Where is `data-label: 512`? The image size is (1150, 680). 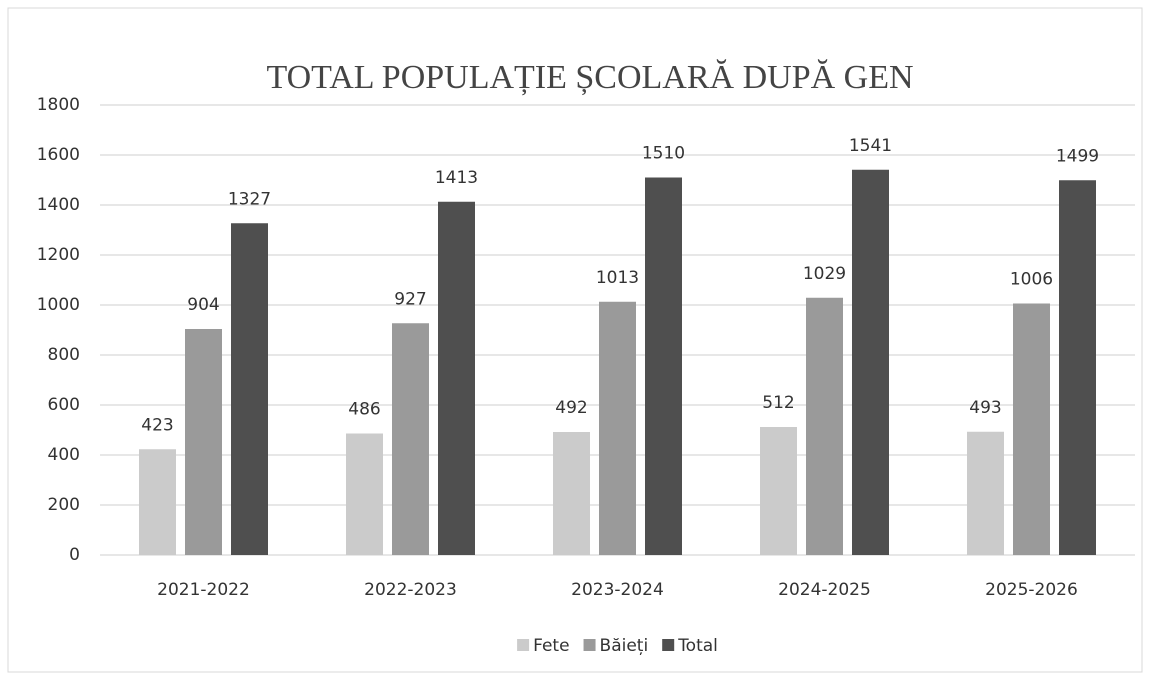
data-label: 512 is located at coordinates (778, 403).